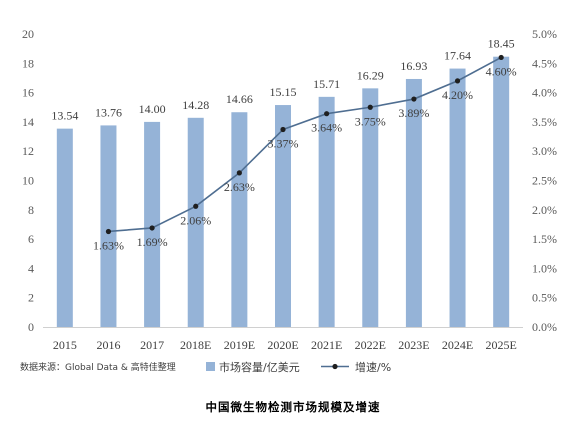 This screenshot has width=586, height=425. I want to click on y-right-tick-label: 0.0%, so click(544, 327).